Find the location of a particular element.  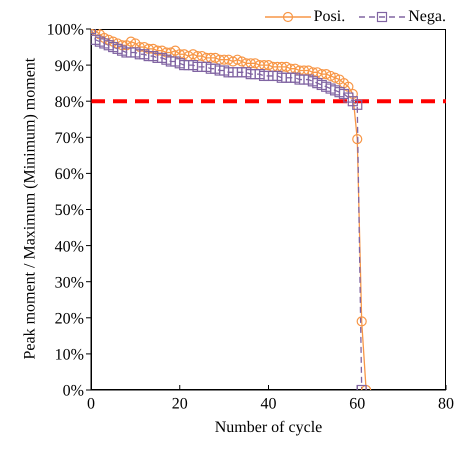

legend-label: Nega. is located at coordinates (427, 17).